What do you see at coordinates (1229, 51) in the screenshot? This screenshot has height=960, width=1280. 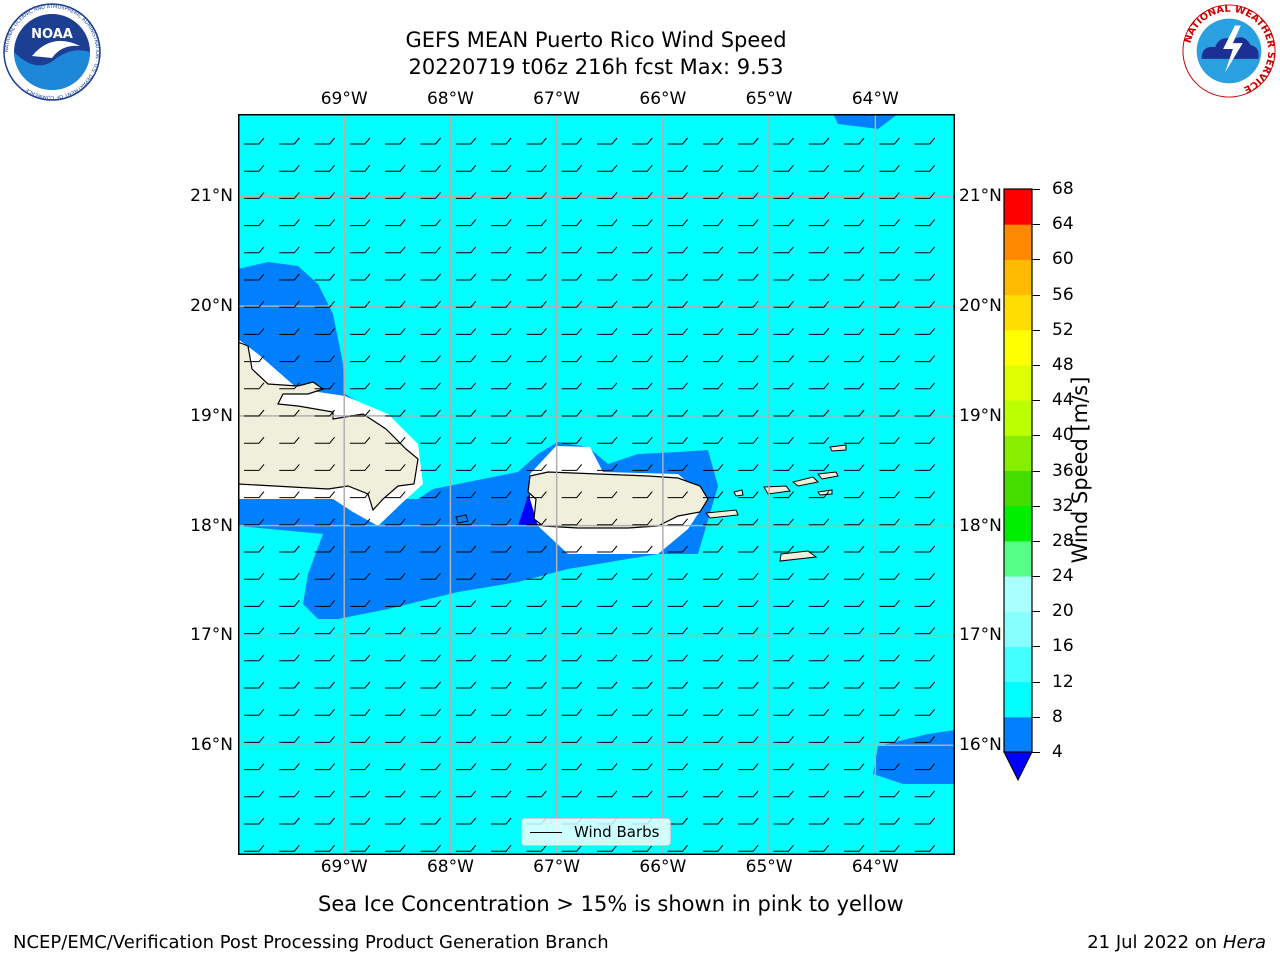 I see `nws-logo: NATIONAL WEATHER SERVICE` at bounding box center [1229, 51].